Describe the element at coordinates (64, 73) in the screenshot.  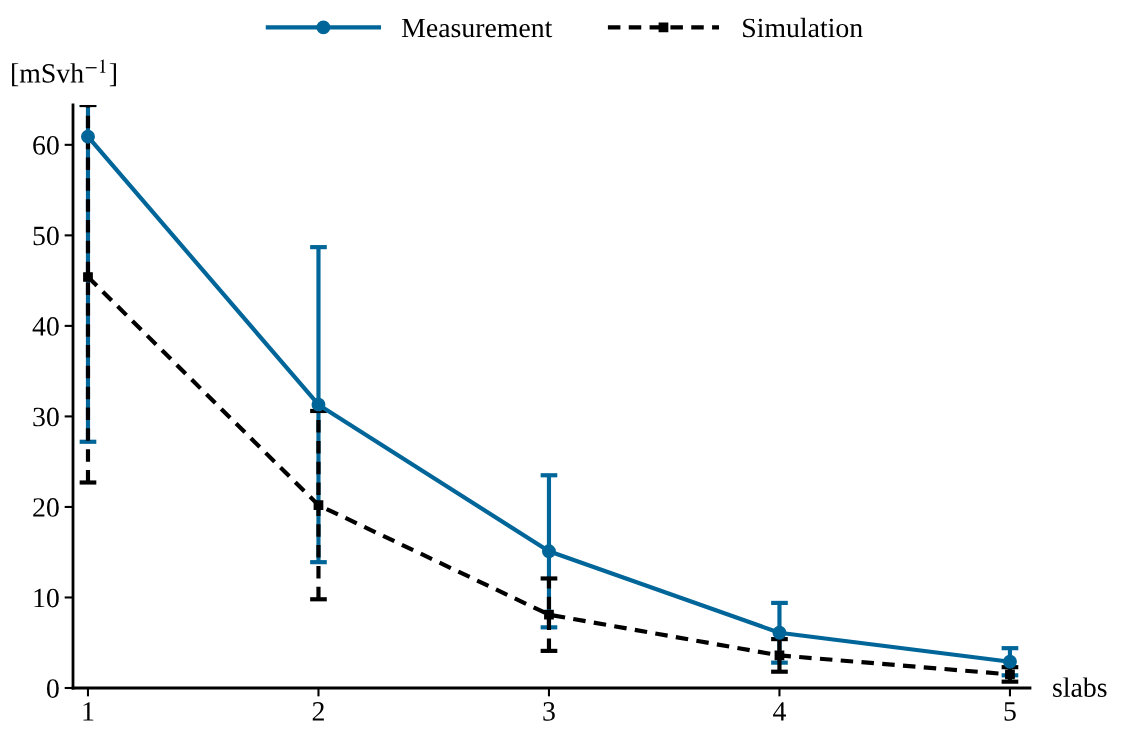
I see `y-axis-title: [mSvh$^{−1}$]` at that location.